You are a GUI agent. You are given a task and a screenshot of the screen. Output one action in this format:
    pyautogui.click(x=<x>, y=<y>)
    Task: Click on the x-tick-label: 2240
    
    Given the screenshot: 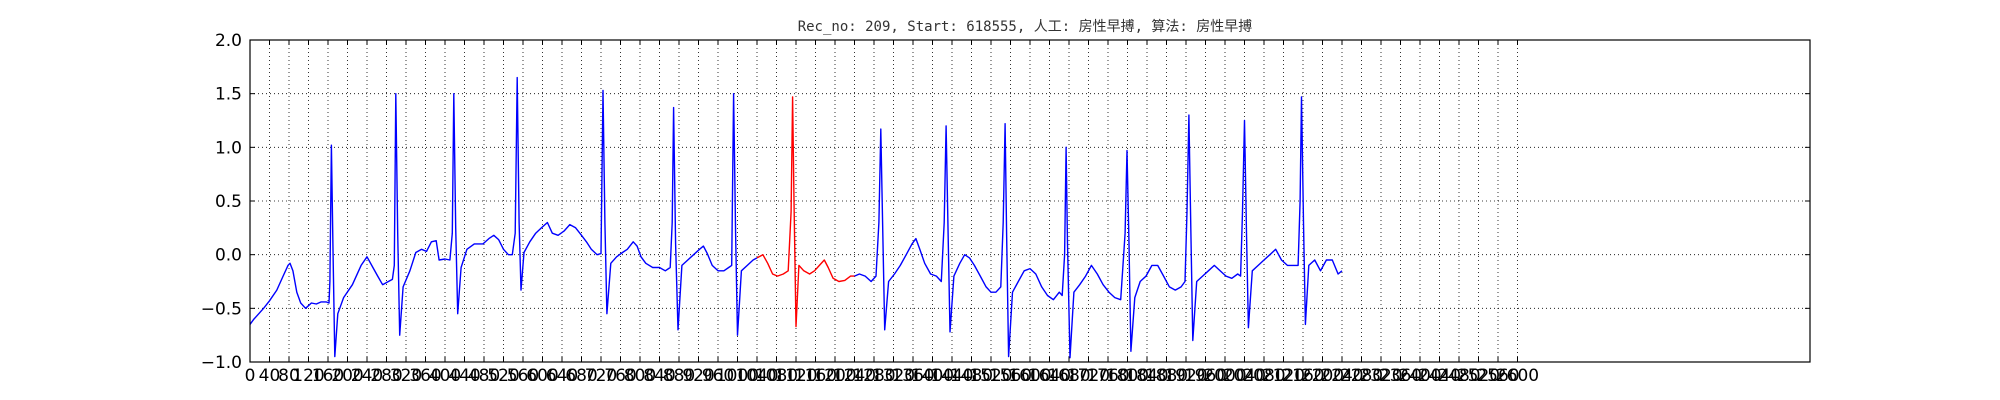 What is the action you would take?
    pyautogui.click(x=1341, y=376)
    